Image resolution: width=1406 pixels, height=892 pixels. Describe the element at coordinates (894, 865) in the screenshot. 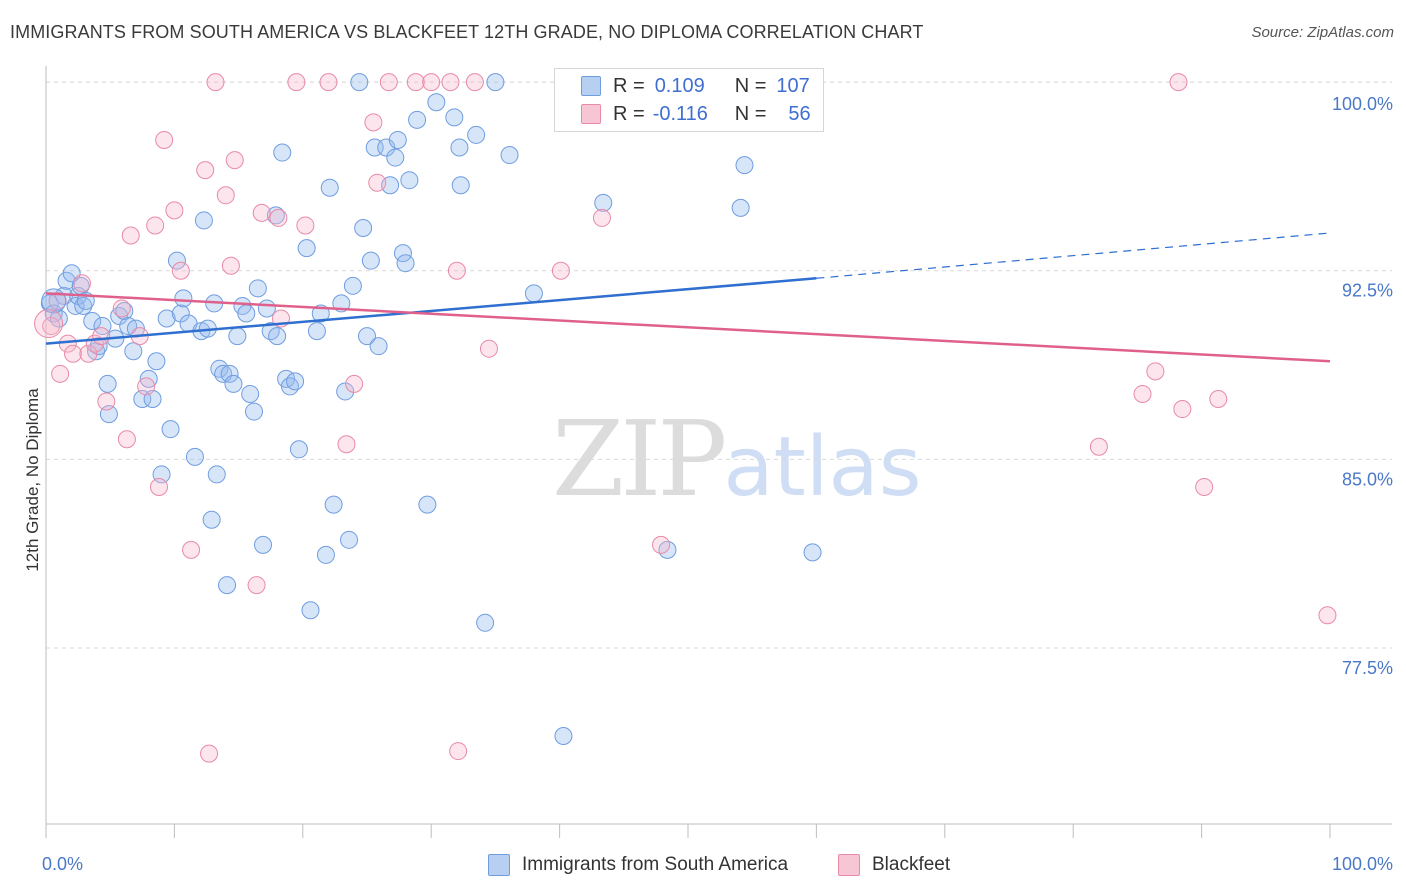

I see `bottom-legend-blackfeet: Blackfeet` at that location.